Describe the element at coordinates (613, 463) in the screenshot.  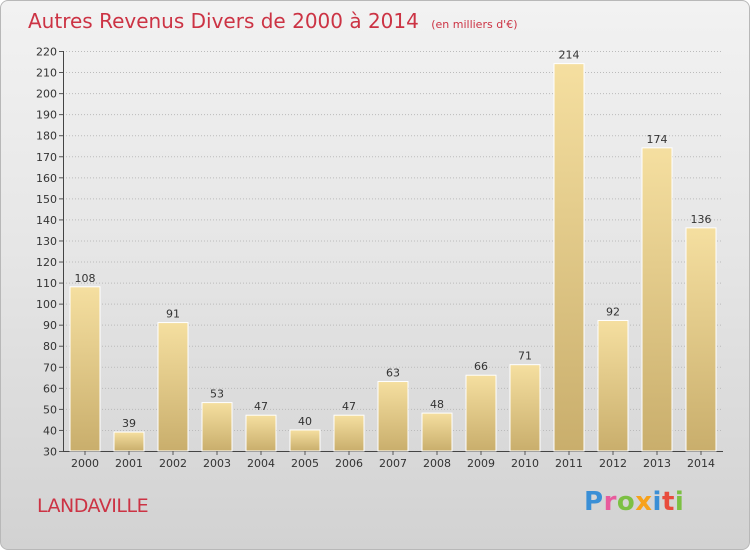
I see `x-tick-label: 2012` at that location.